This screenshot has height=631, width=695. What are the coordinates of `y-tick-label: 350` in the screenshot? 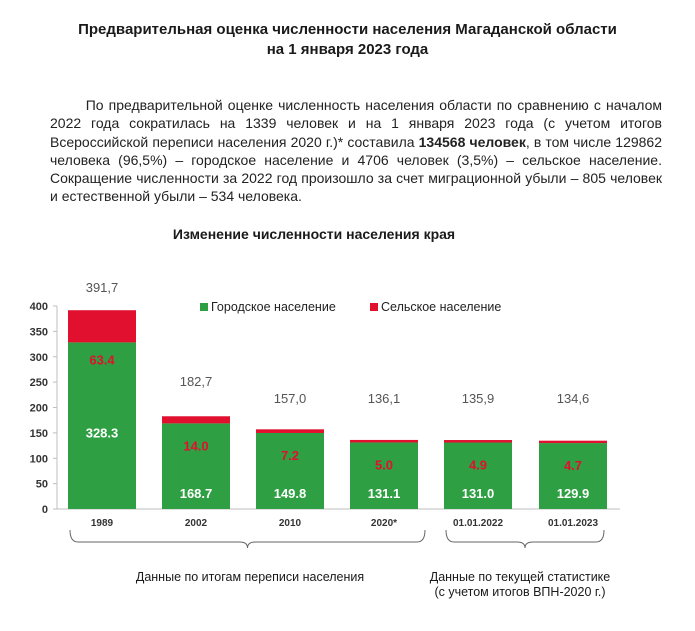 It's located at (39, 332).